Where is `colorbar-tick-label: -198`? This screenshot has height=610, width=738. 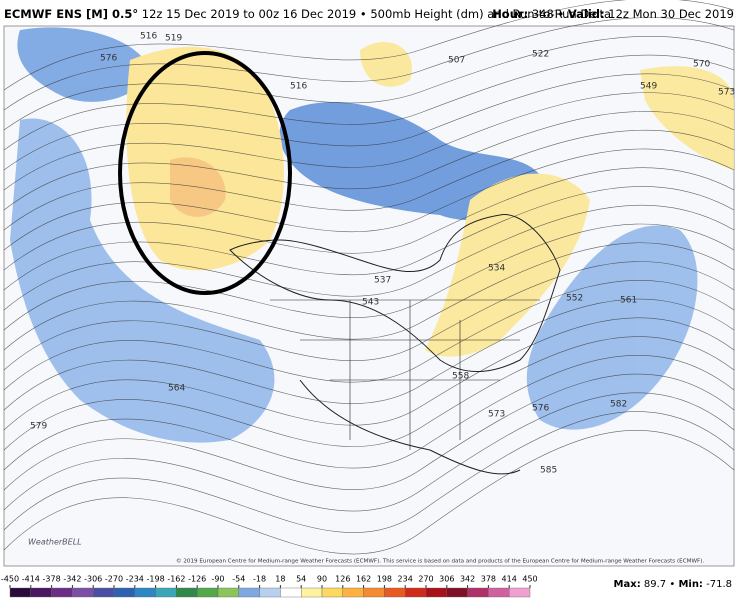
colorbar-tick-label: -198 is located at coordinates (156, 579).